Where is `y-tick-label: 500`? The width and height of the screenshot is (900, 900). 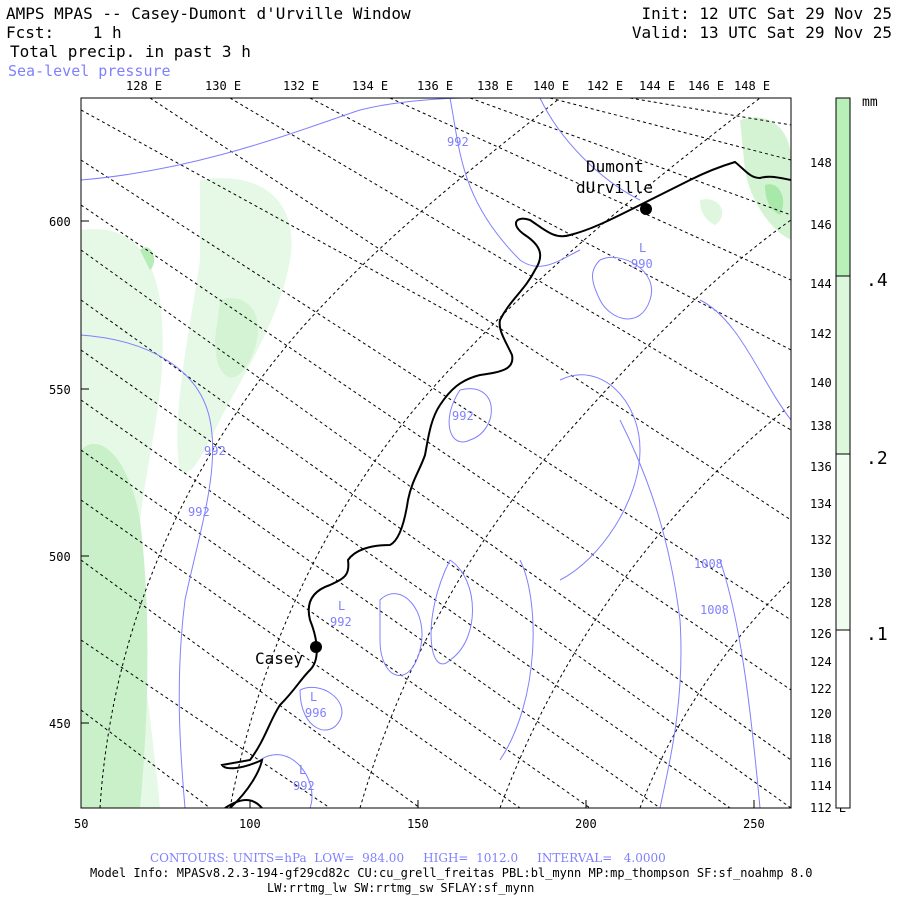 y-tick-label: 500 is located at coordinates (60, 557).